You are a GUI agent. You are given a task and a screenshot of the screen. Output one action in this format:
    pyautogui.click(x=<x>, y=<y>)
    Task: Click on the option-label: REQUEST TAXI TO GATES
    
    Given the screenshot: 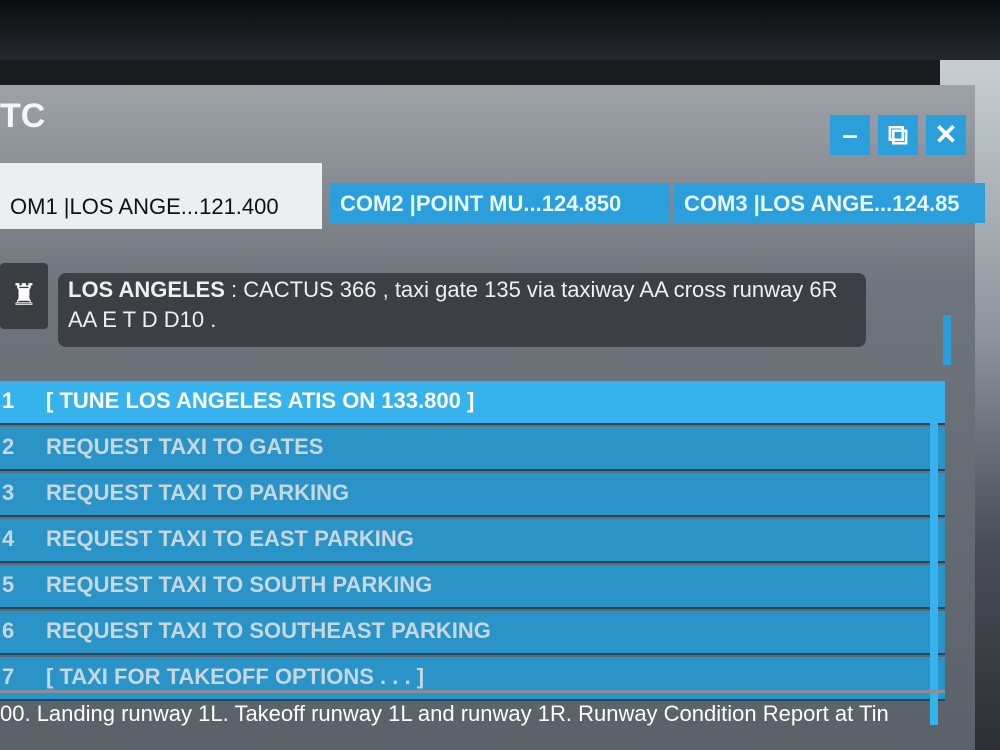 What is the action you would take?
    pyautogui.click(x=185, y=446)
    